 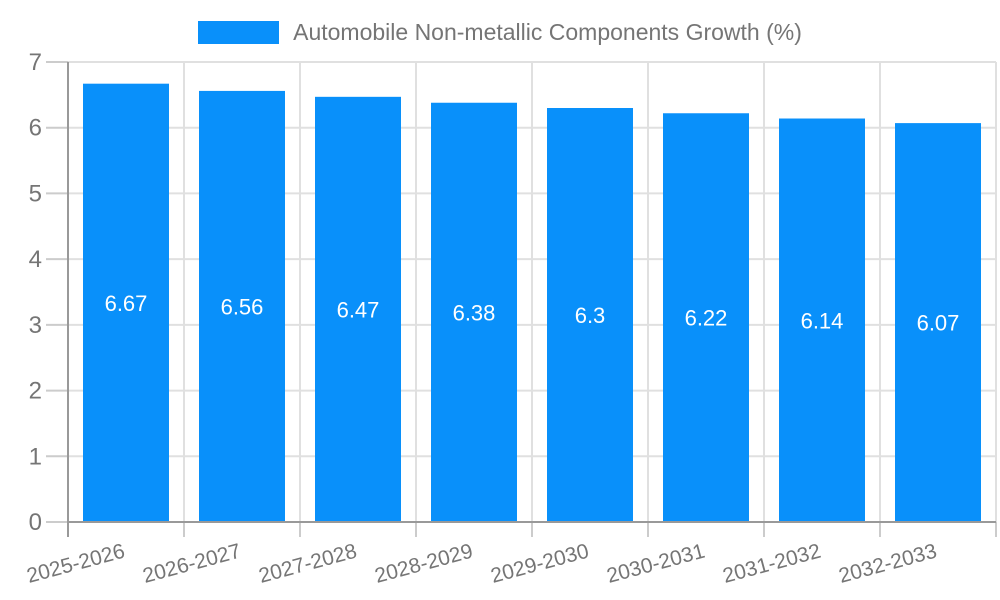 I want to click on x-tick-label: 2027-2028, so click(x=307, y=564).